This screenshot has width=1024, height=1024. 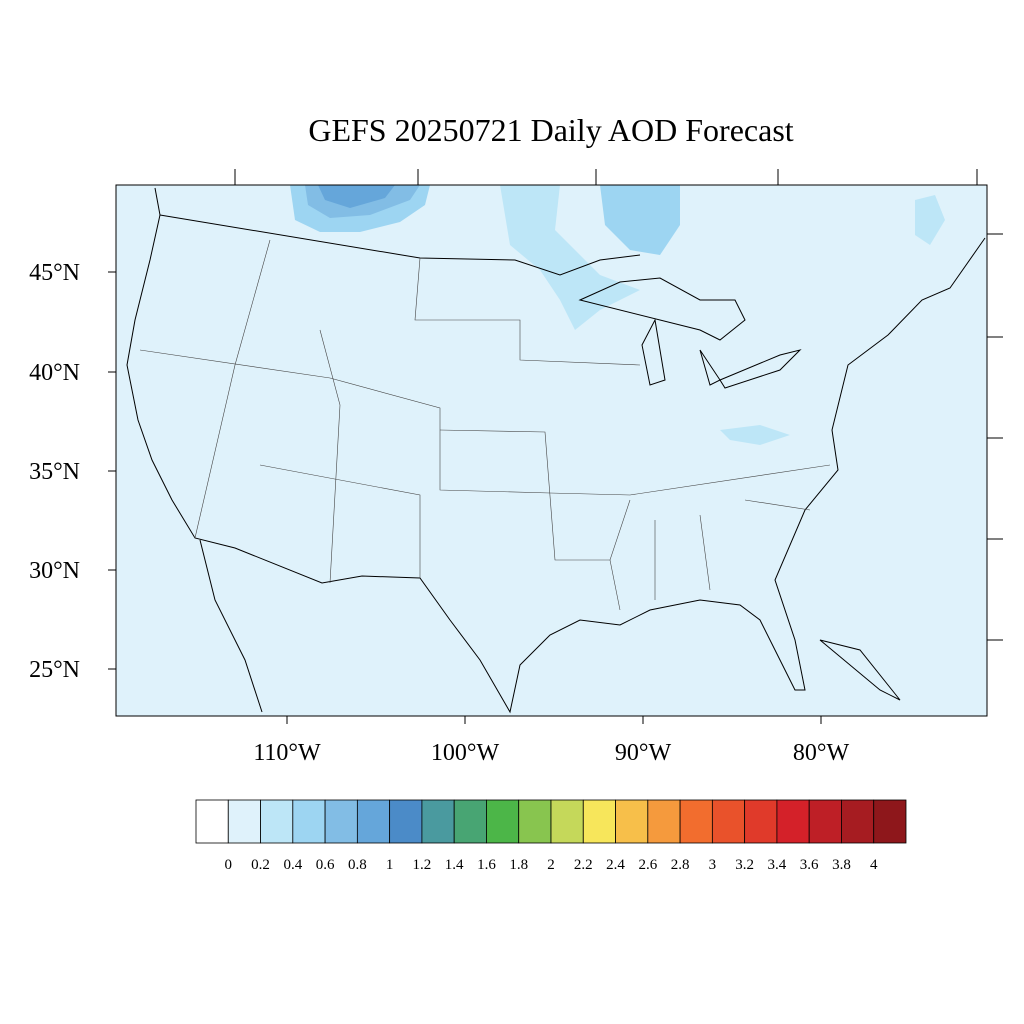 What do you see at coordinates (325, 865) in the screenshot?
I see `colorbar-label: 0.6` at bounding box center [325, 865].